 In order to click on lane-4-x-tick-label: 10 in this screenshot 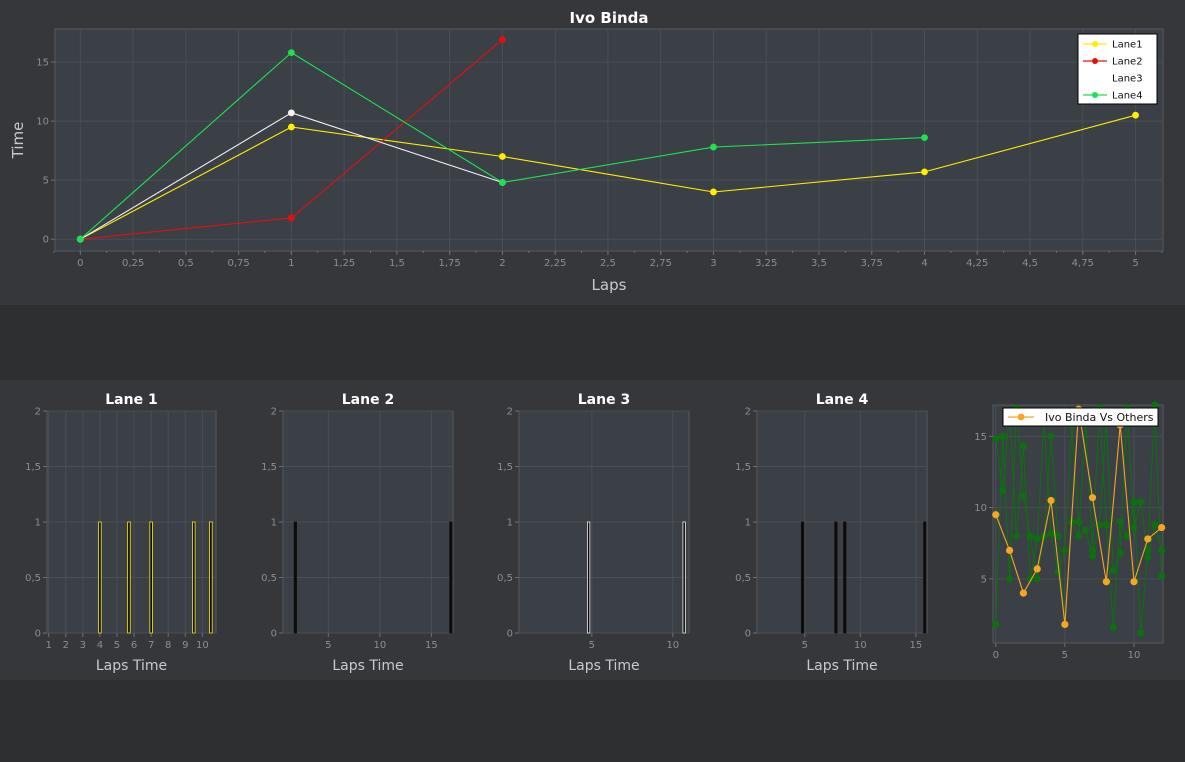, I will do `click(860, 645)`.